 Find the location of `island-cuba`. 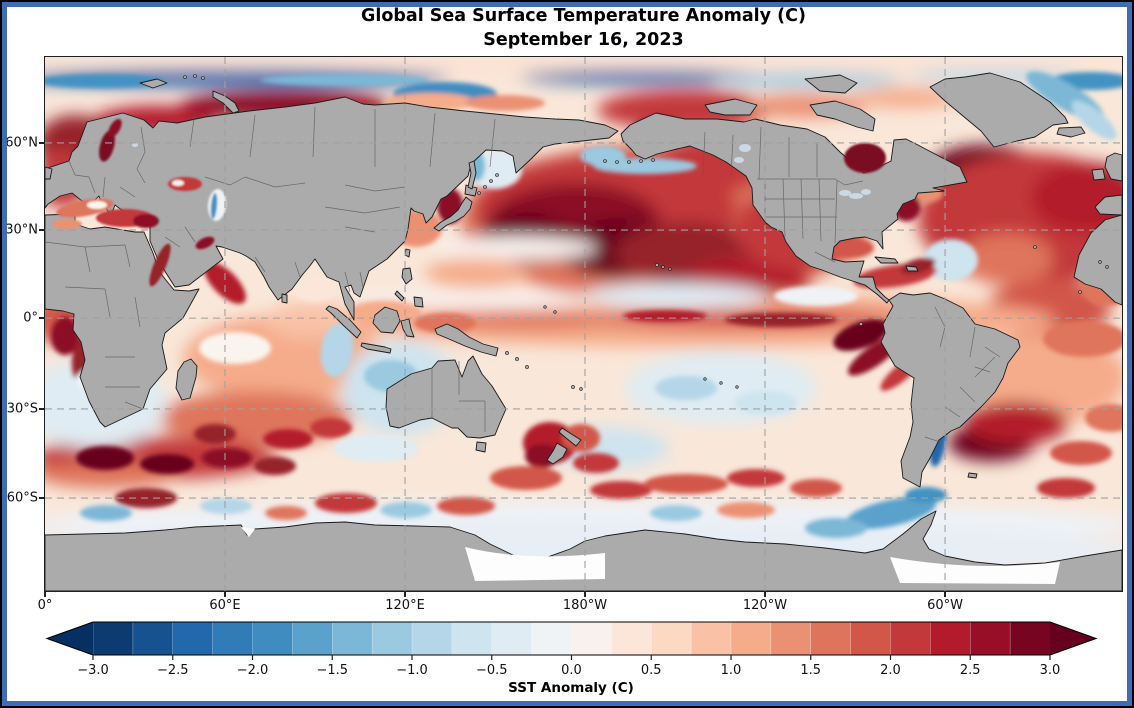

island-cuba is located at coordinates (886, 260).